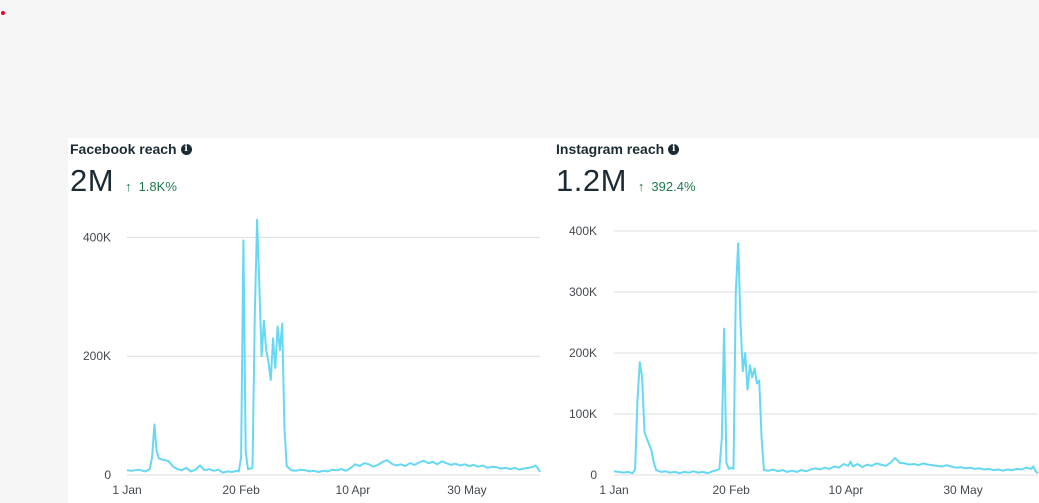 This screenshot has width=1039, height=503. I want to click on y-tick-label: 300K, so click(583, 292).